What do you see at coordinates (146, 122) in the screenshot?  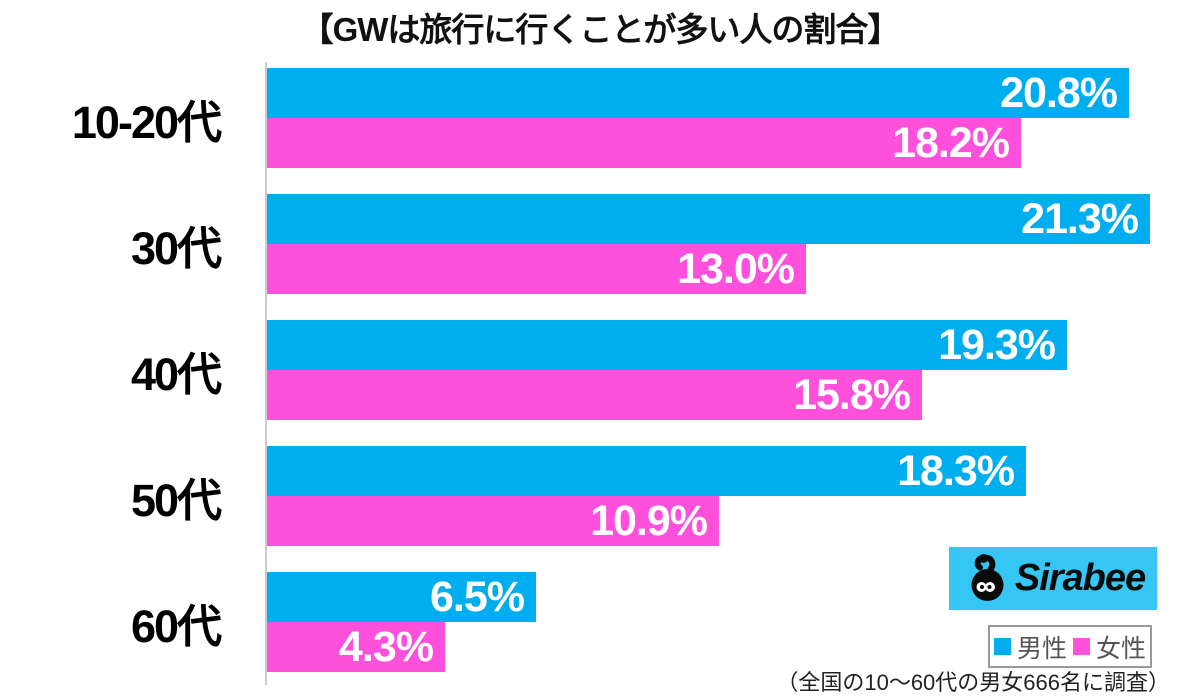 I see `category-label: 10-20代` at bounding box center [146, 122].